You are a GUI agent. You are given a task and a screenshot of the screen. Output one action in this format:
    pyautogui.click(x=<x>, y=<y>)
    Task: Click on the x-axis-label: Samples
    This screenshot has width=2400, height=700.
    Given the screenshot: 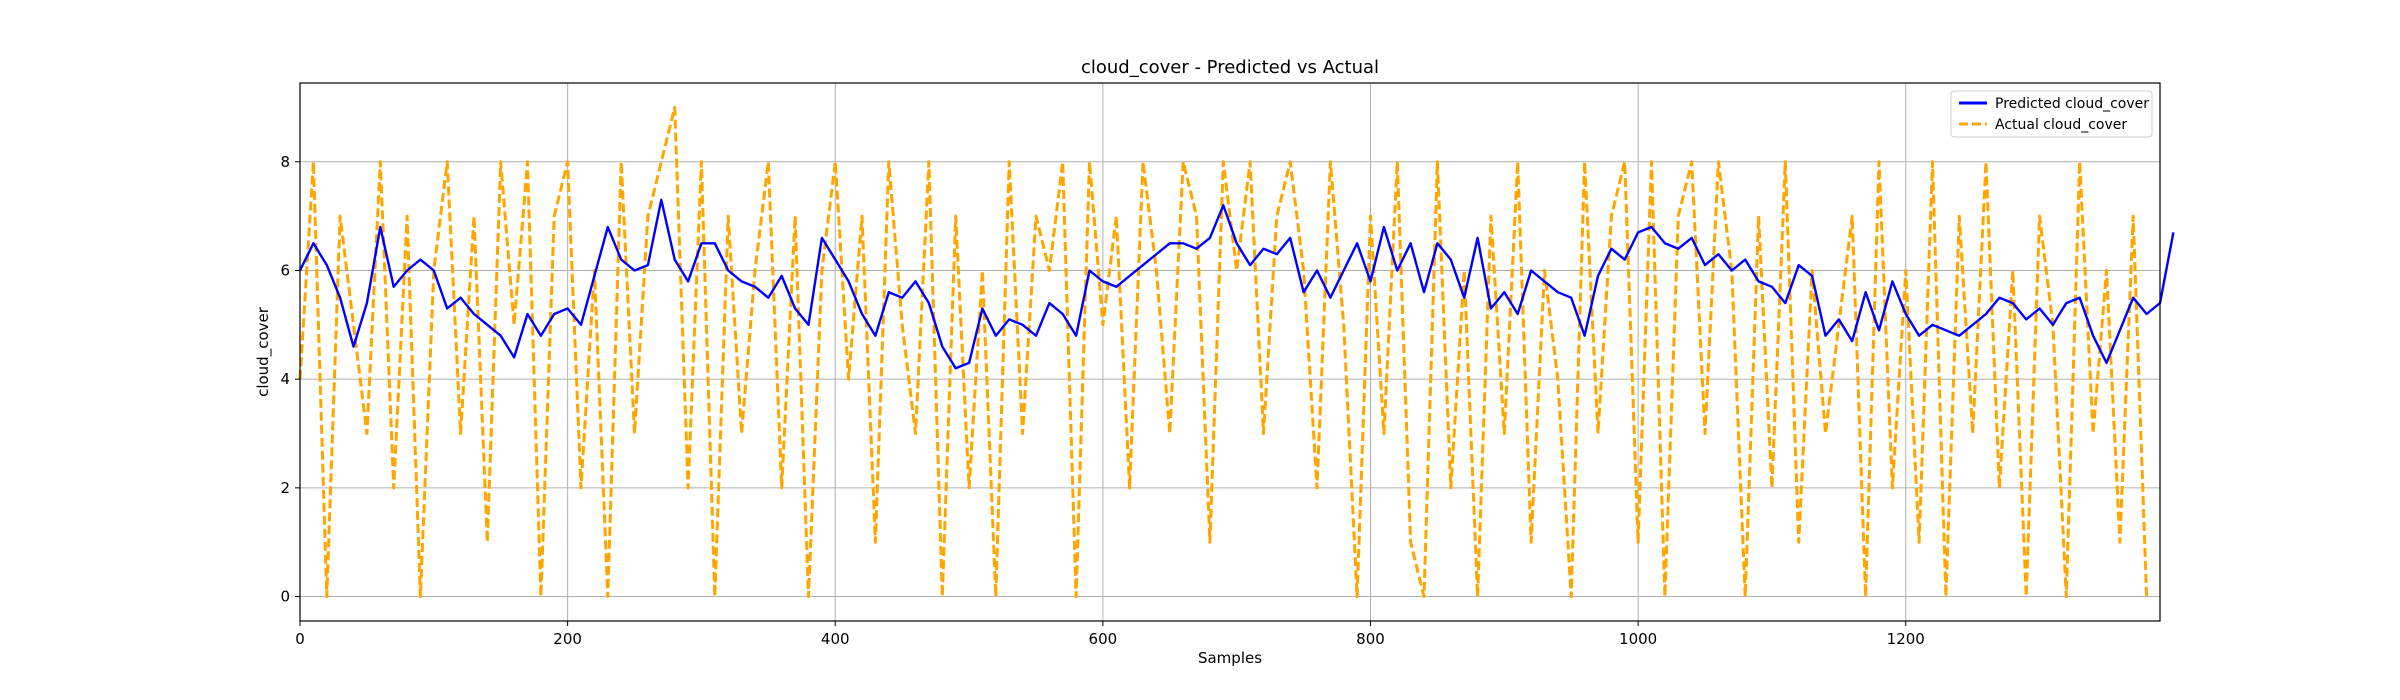 What is the action you would take?
    pyautogui.click(x=1230, y=658)
    